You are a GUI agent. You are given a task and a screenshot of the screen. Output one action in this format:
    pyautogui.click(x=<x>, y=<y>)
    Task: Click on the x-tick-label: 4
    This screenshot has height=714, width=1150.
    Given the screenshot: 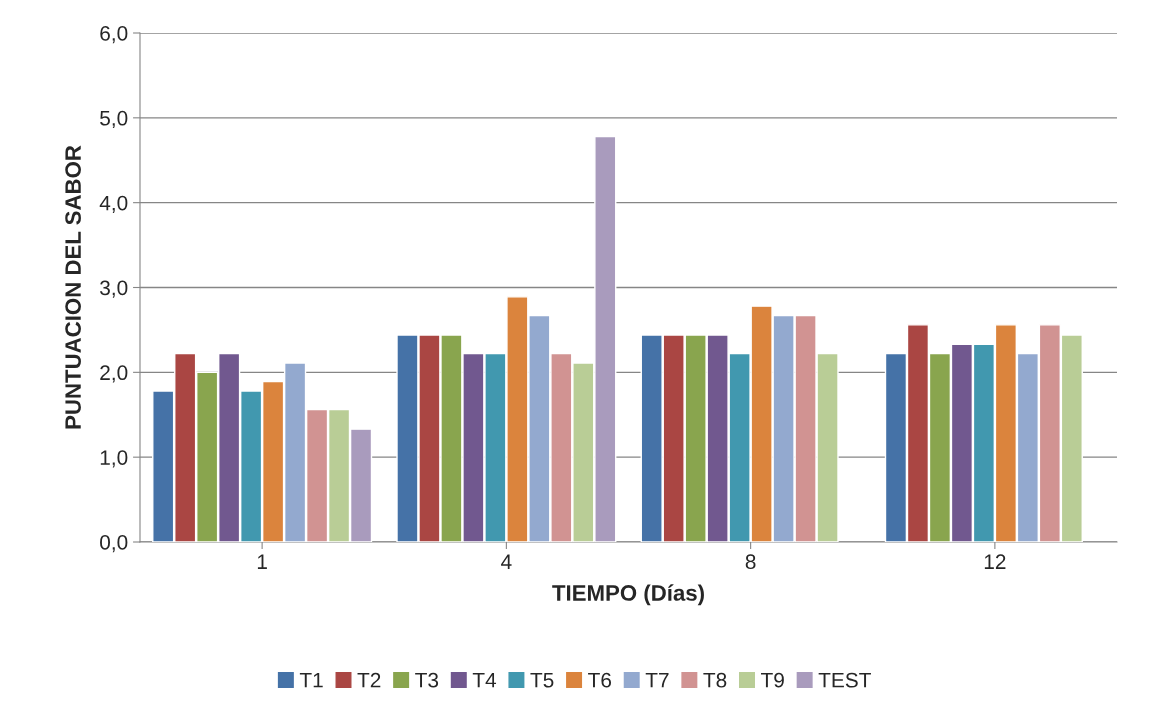 What is the action you would take?
    pyautogui.click(x=506, y=561)
    